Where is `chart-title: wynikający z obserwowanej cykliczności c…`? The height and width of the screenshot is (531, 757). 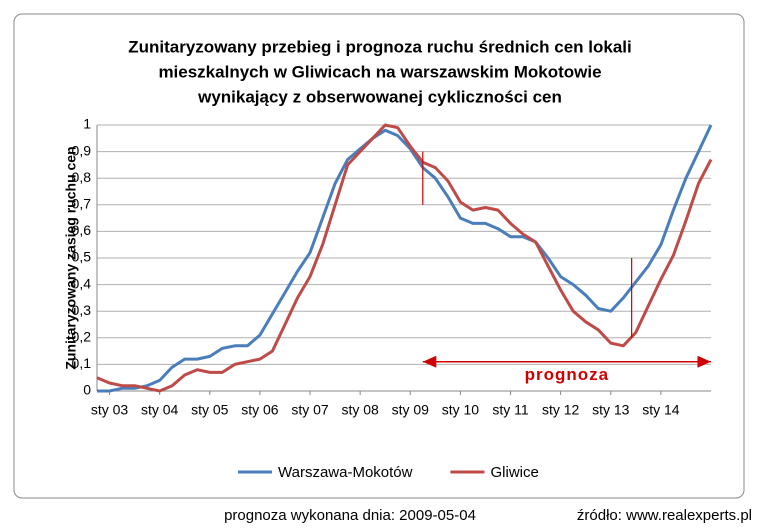
chart-title: wynikający z obserwowanej cykliczności c… is located at coordinates (379, 96).